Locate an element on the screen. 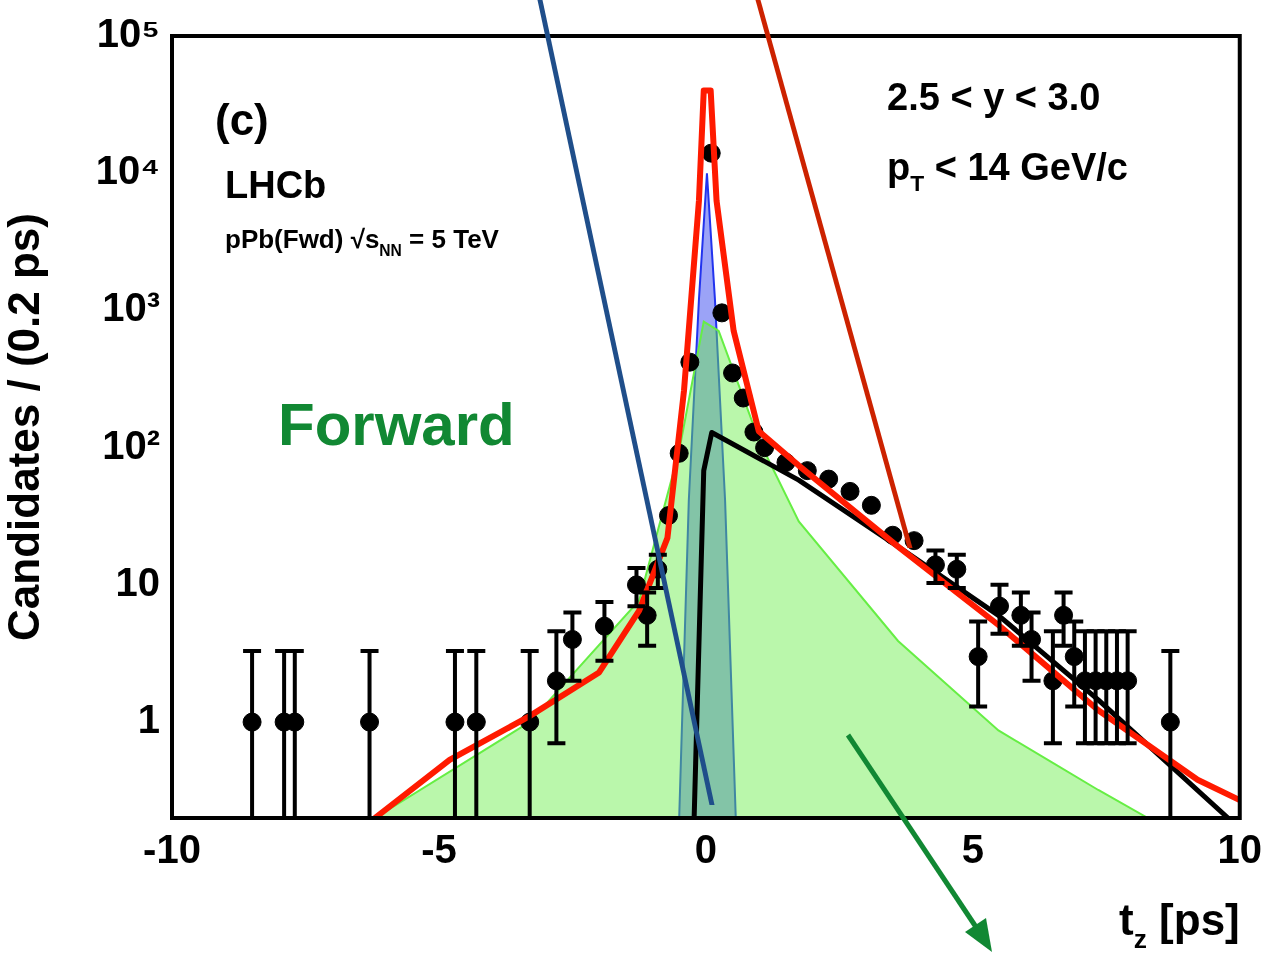  y-tick-label: 10⁵ is located at coordinates (128, 33).